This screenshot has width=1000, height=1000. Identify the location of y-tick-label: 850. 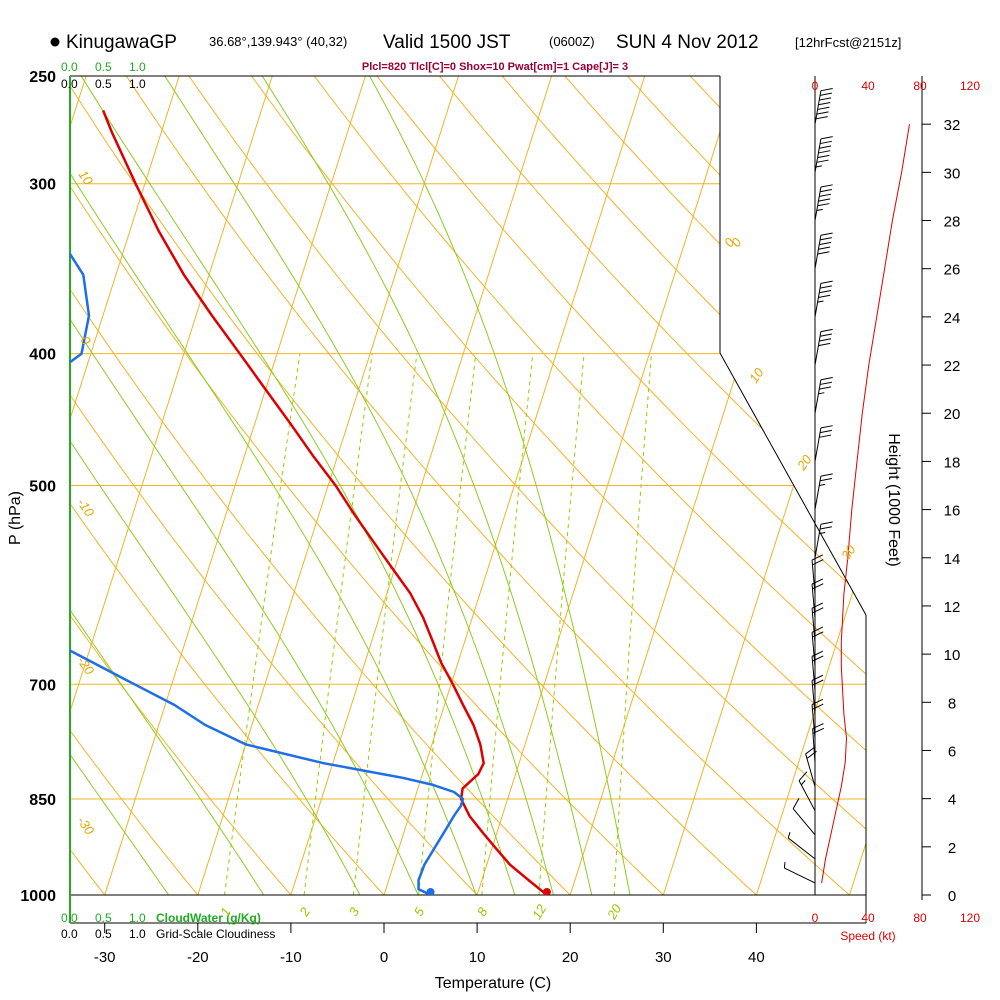
(42, 800).